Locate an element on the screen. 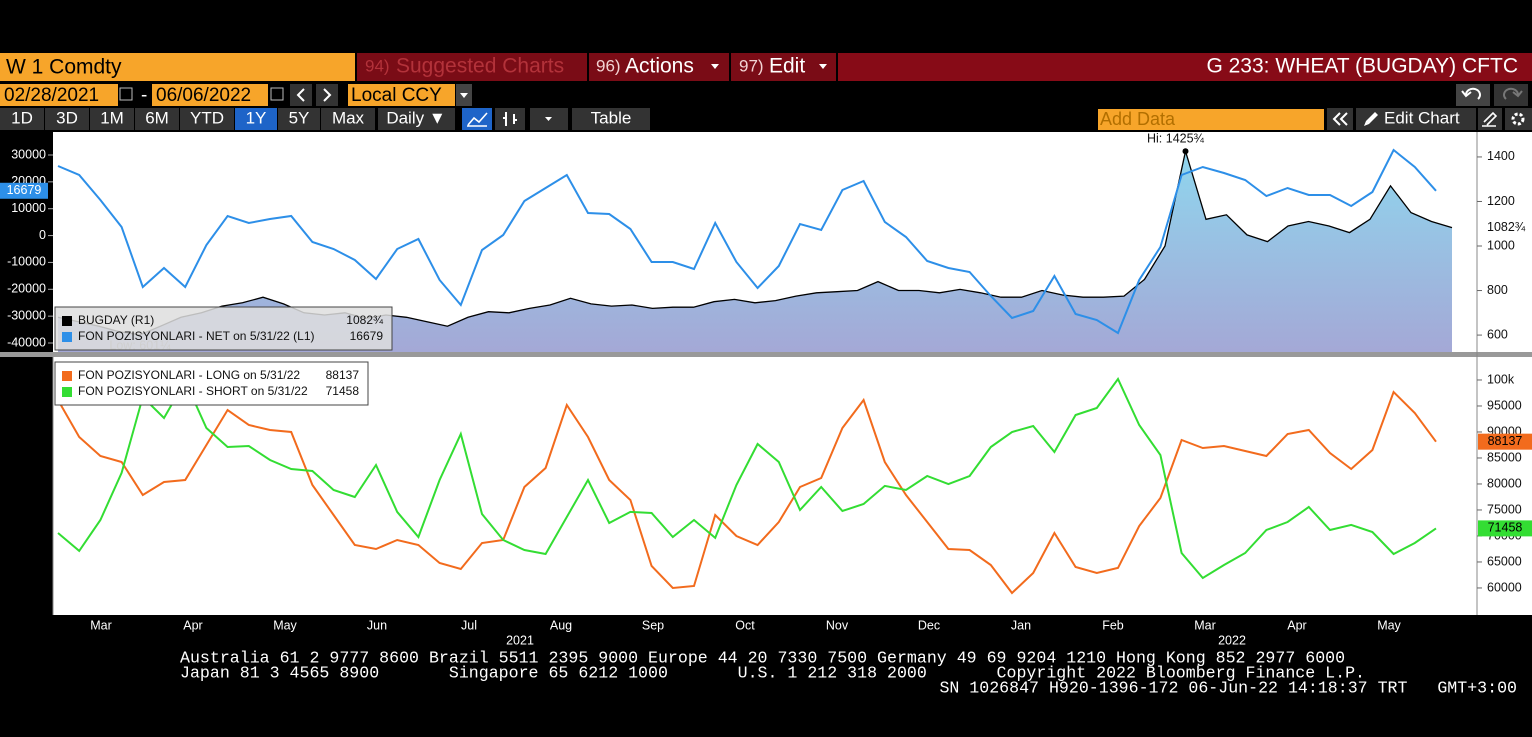 Image resolution: width=1532 pixels, height=737 pixels. edit-chart-button is located at coordinates (1416, 119).